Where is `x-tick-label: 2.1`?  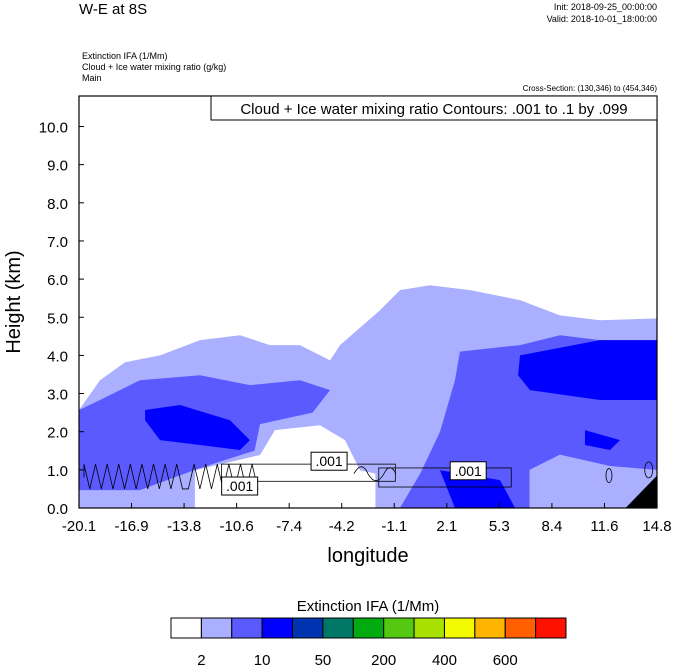
x-tick-label: 2.1 is located at coordinates (446, 526).